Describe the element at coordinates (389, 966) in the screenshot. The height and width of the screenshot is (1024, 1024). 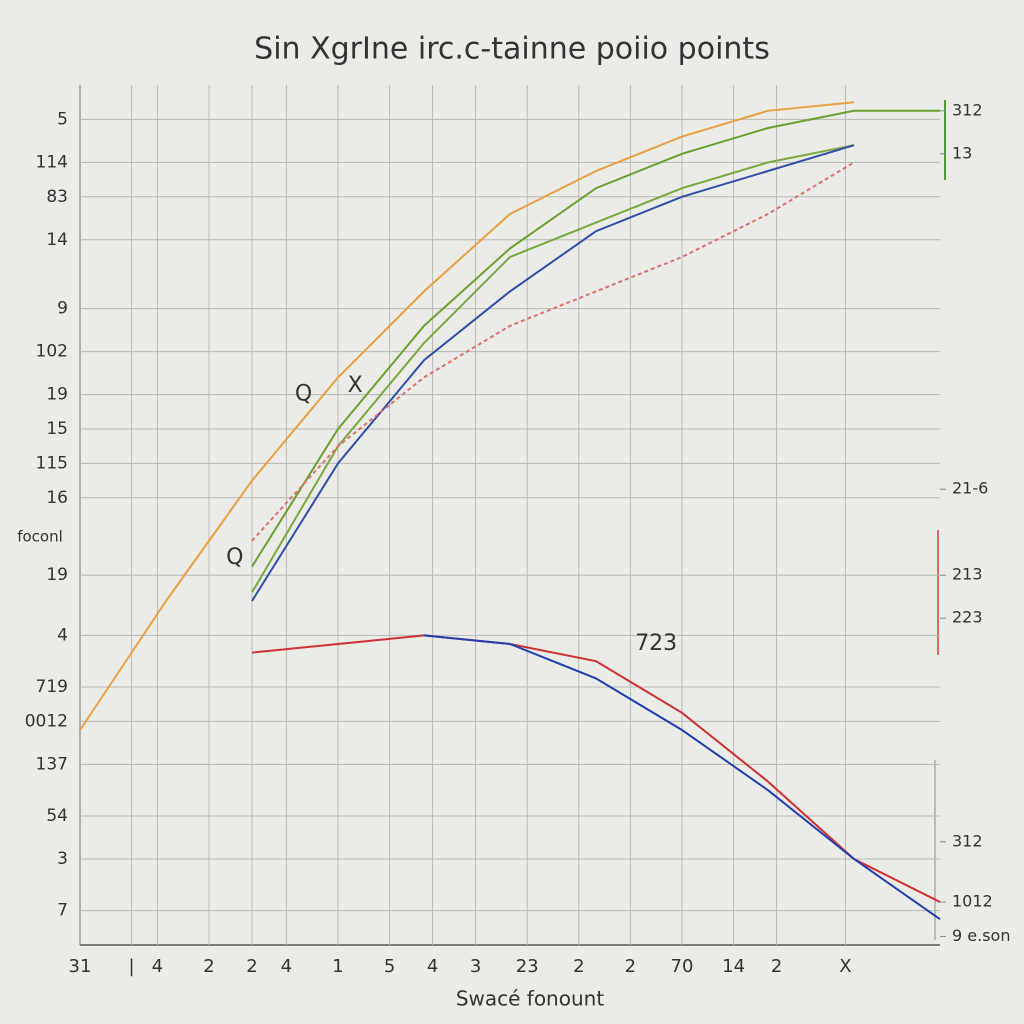
I see `x-tick-label: 5` at that location.